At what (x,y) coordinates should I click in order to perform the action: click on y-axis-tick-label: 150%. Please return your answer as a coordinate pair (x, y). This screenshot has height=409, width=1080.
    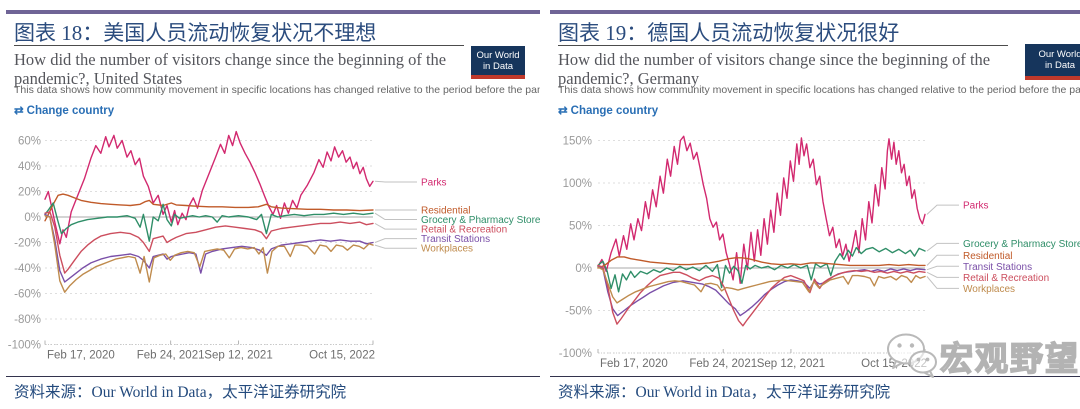
    Looking at the image, I should click on (577, 142).